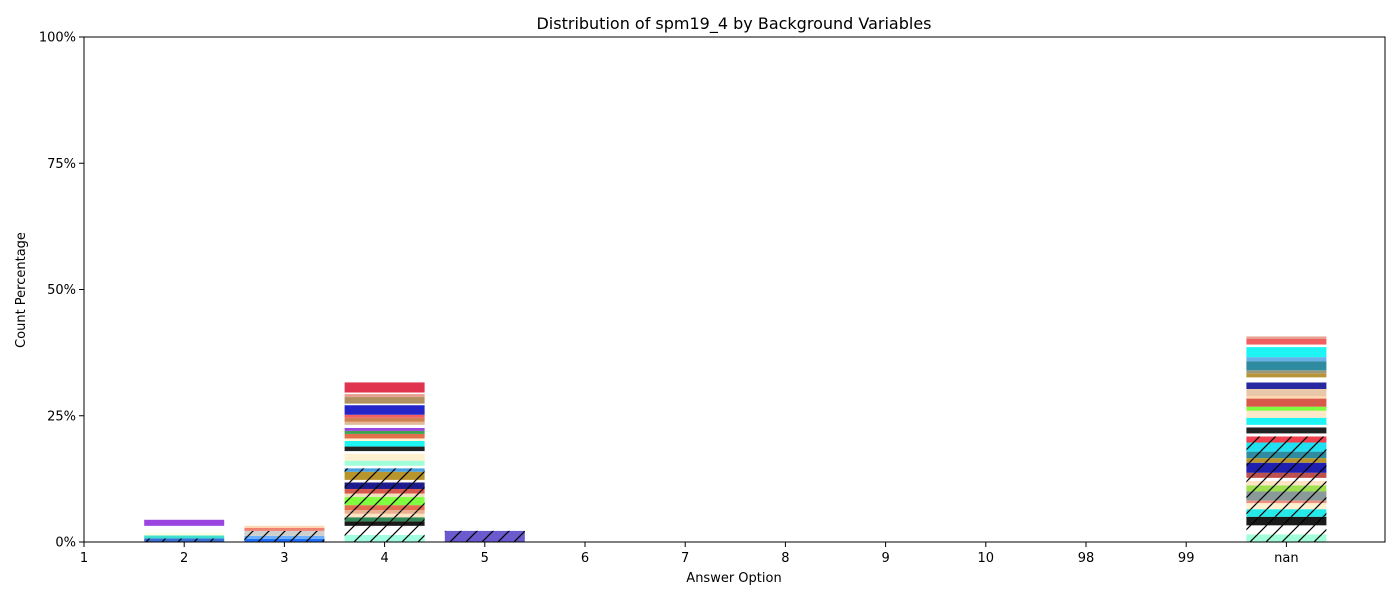 This screenshot has height=604, width=1400. I want to click on y-tick-label: 50%, so click(61, 290).